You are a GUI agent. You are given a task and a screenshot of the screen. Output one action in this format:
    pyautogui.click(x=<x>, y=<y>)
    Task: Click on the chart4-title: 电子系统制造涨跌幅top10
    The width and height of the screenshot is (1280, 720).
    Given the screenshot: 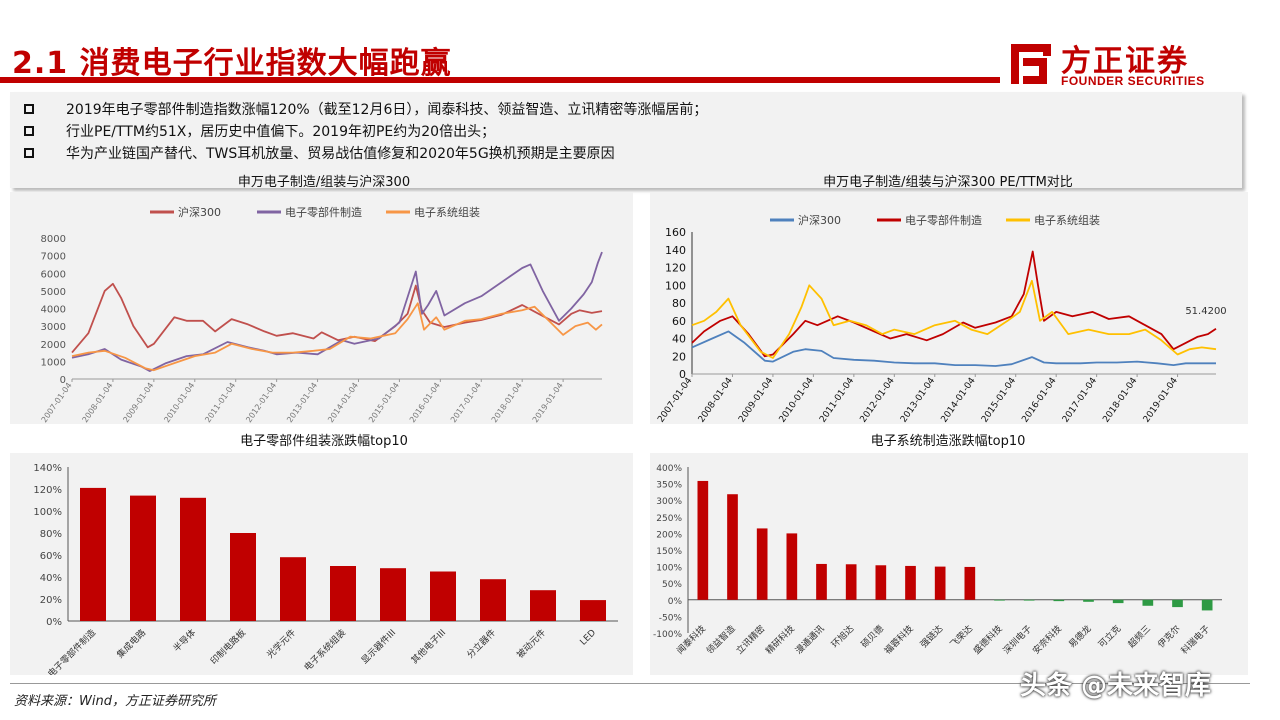 What is the action you would take?
    pyautogui.click(x=948, y=441)
    